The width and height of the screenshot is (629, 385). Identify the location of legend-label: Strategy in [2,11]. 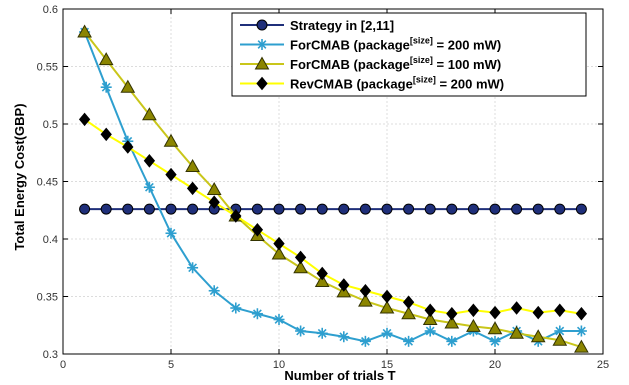
(342, 25).